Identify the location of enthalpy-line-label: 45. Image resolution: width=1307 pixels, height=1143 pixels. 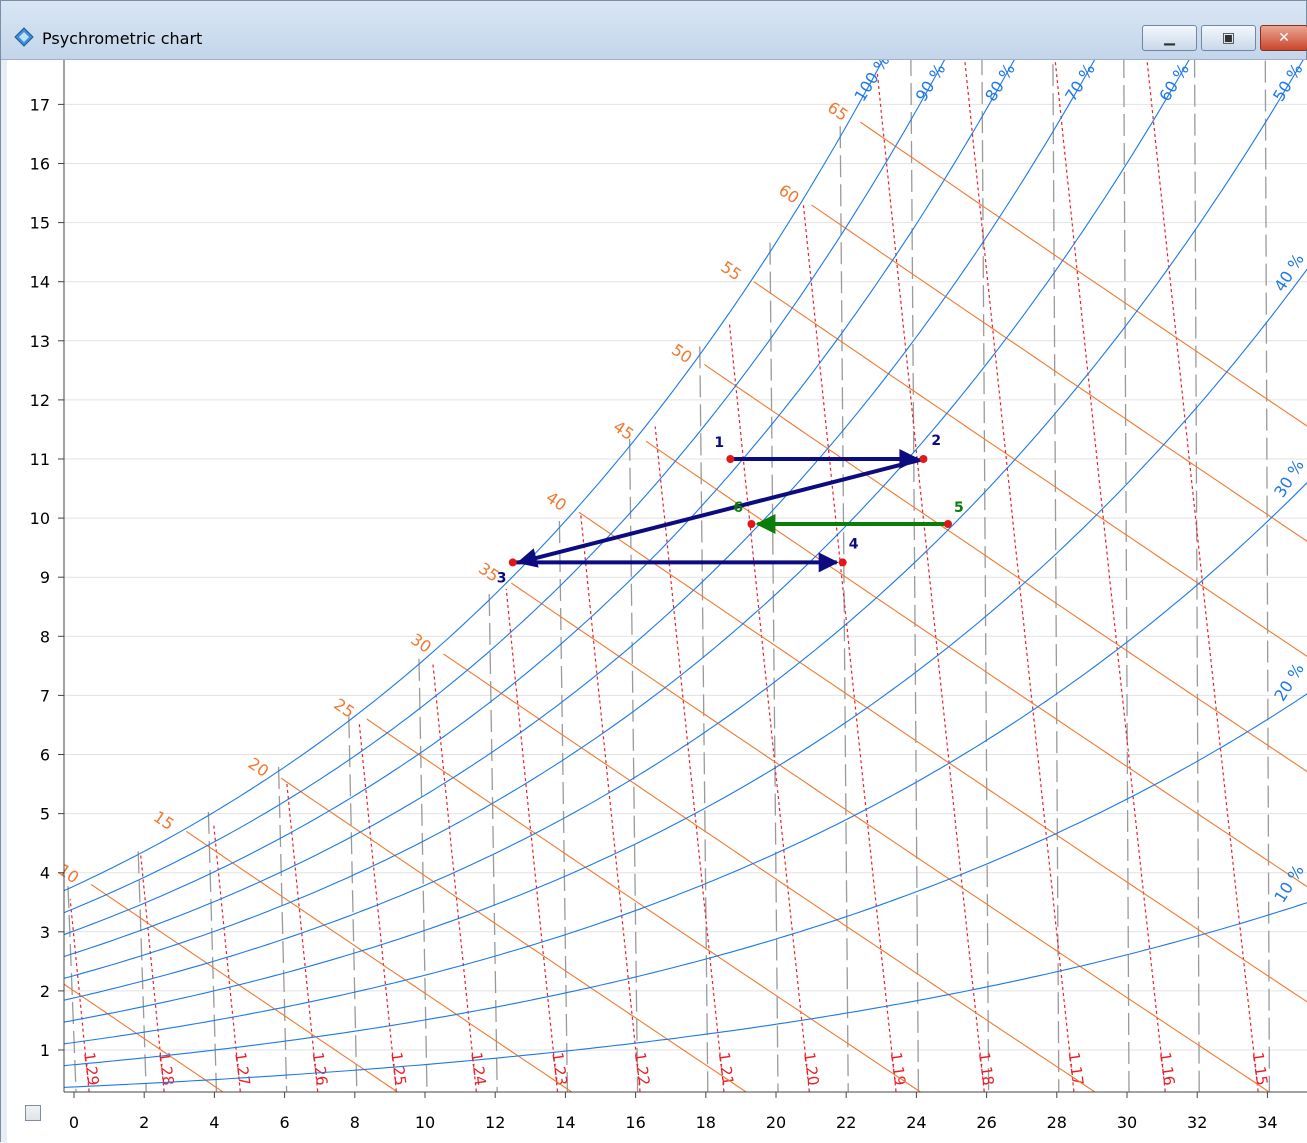
(624, 430).